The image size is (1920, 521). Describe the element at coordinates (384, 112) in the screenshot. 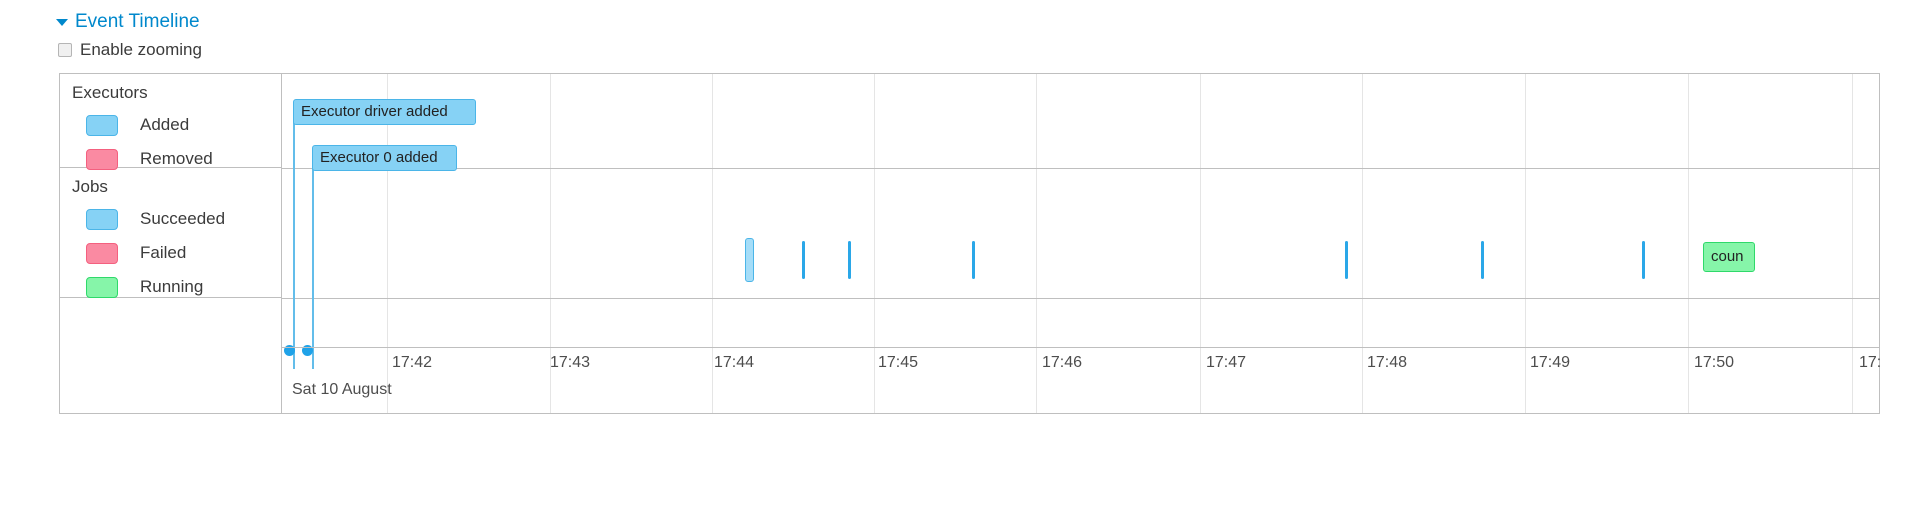

I see `executor-event-box: Executor driver added` at that location.